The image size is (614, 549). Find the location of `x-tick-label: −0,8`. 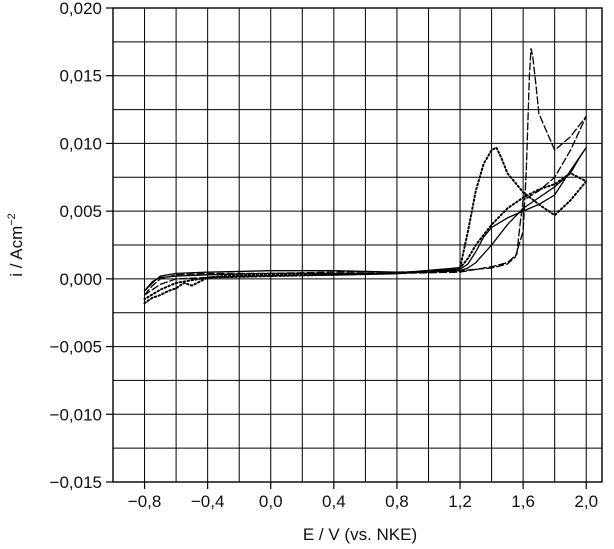

x-tick-label: −0,8 is located at coordinates (145, 501).